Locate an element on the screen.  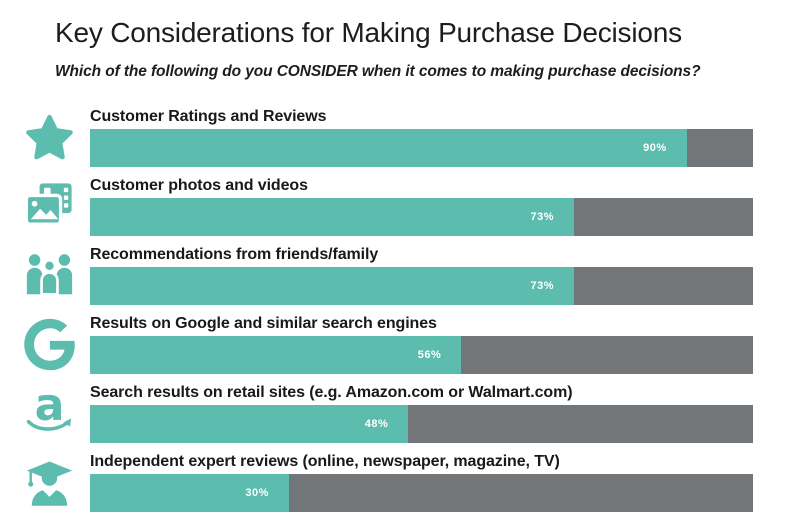
bar-group: Recommendations from friends/family 73% is located at coordinates (421, 275).